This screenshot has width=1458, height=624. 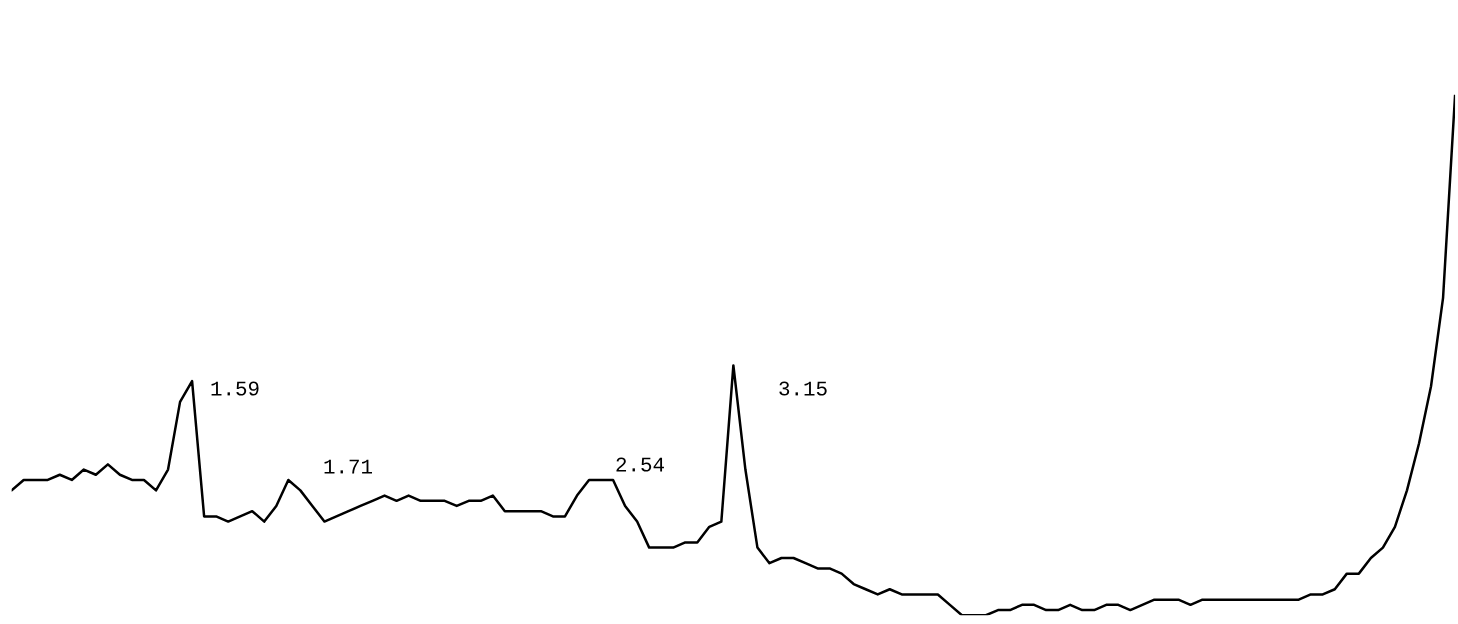 What do you see at coordinates (640, 464) in the screenshot?
I see `annotation: 2.54` at bounding box center [640, 464].